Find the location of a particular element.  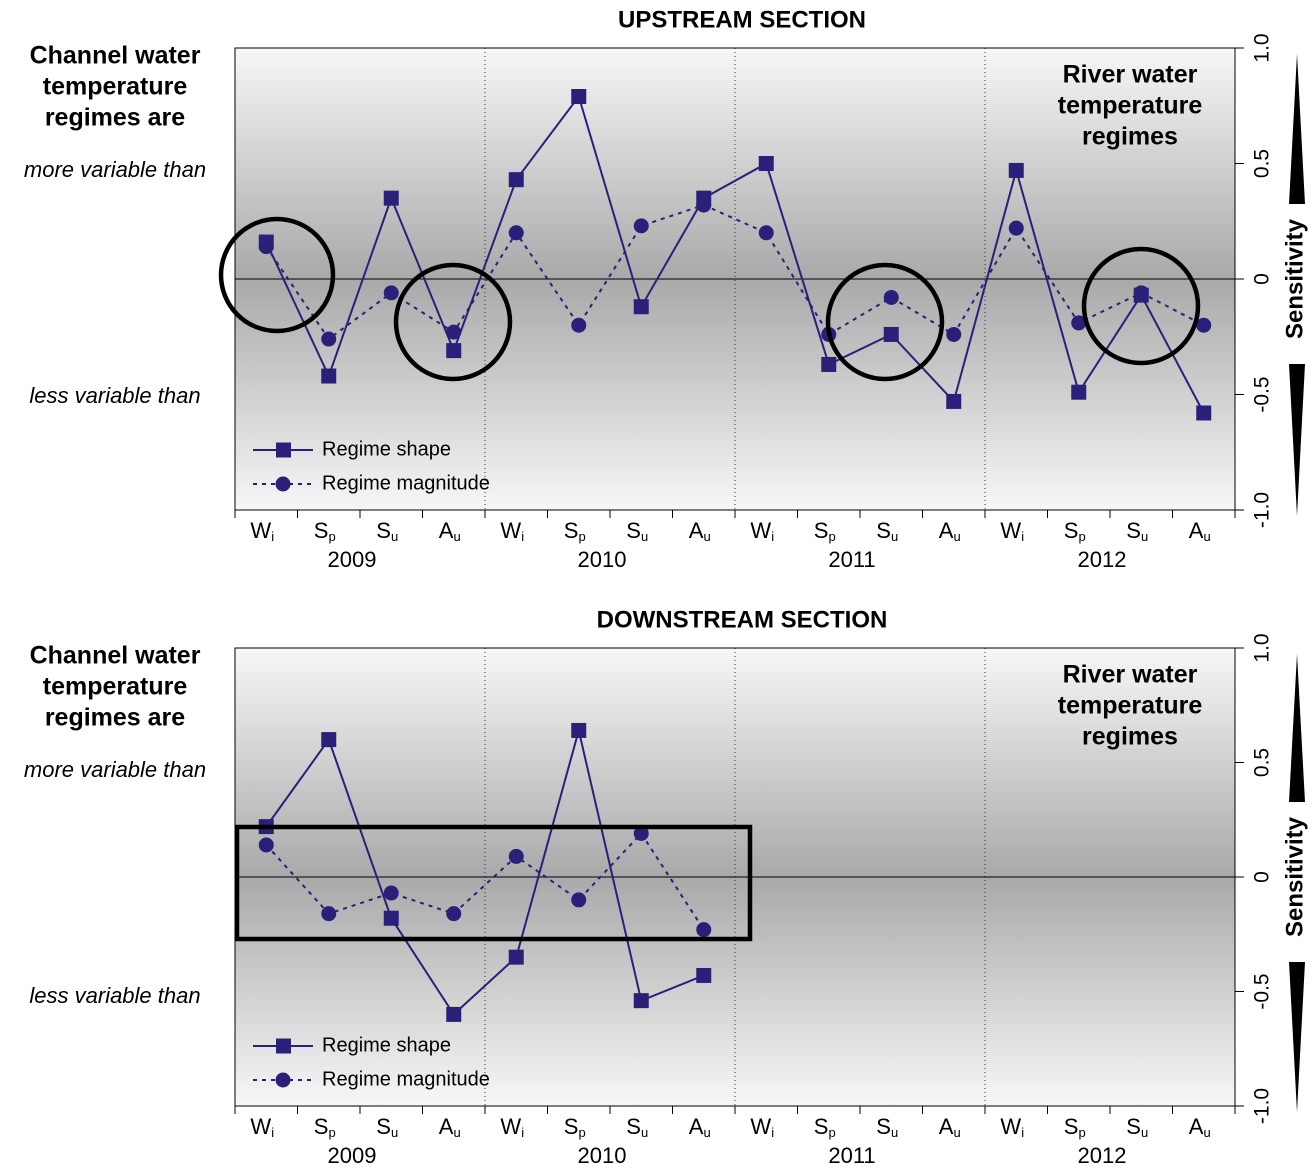

up-arrow is located at coordinates (1297, 129).